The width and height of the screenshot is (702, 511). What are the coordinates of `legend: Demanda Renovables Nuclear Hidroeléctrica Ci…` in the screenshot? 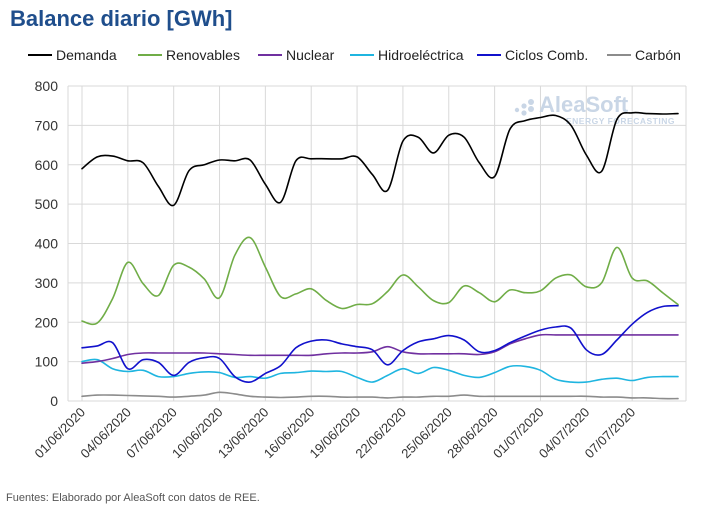 It's located at (354, 55).